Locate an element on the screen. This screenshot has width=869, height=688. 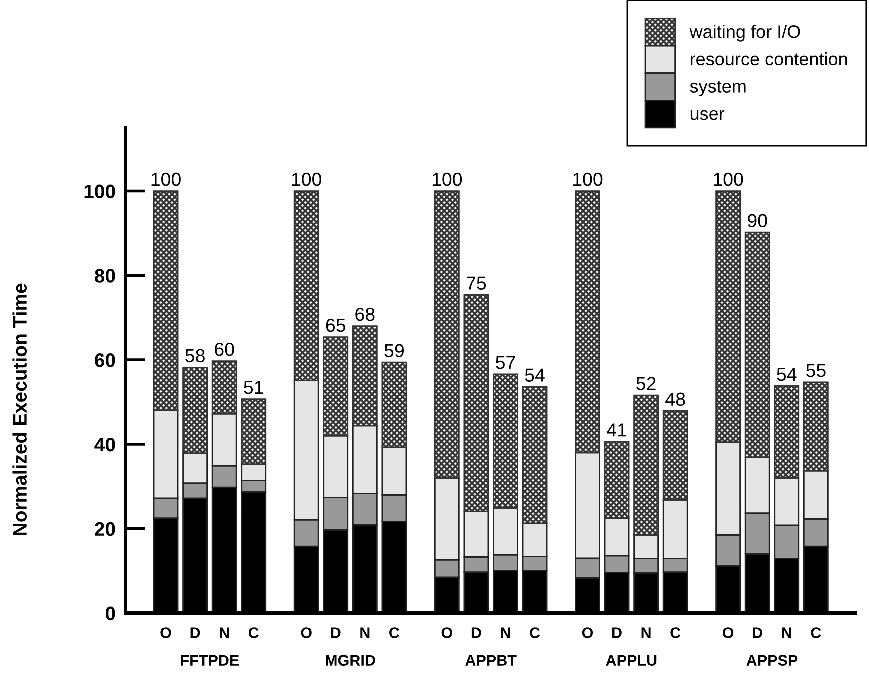
y-tick-label: 80 is located at coordinates (105, 276).